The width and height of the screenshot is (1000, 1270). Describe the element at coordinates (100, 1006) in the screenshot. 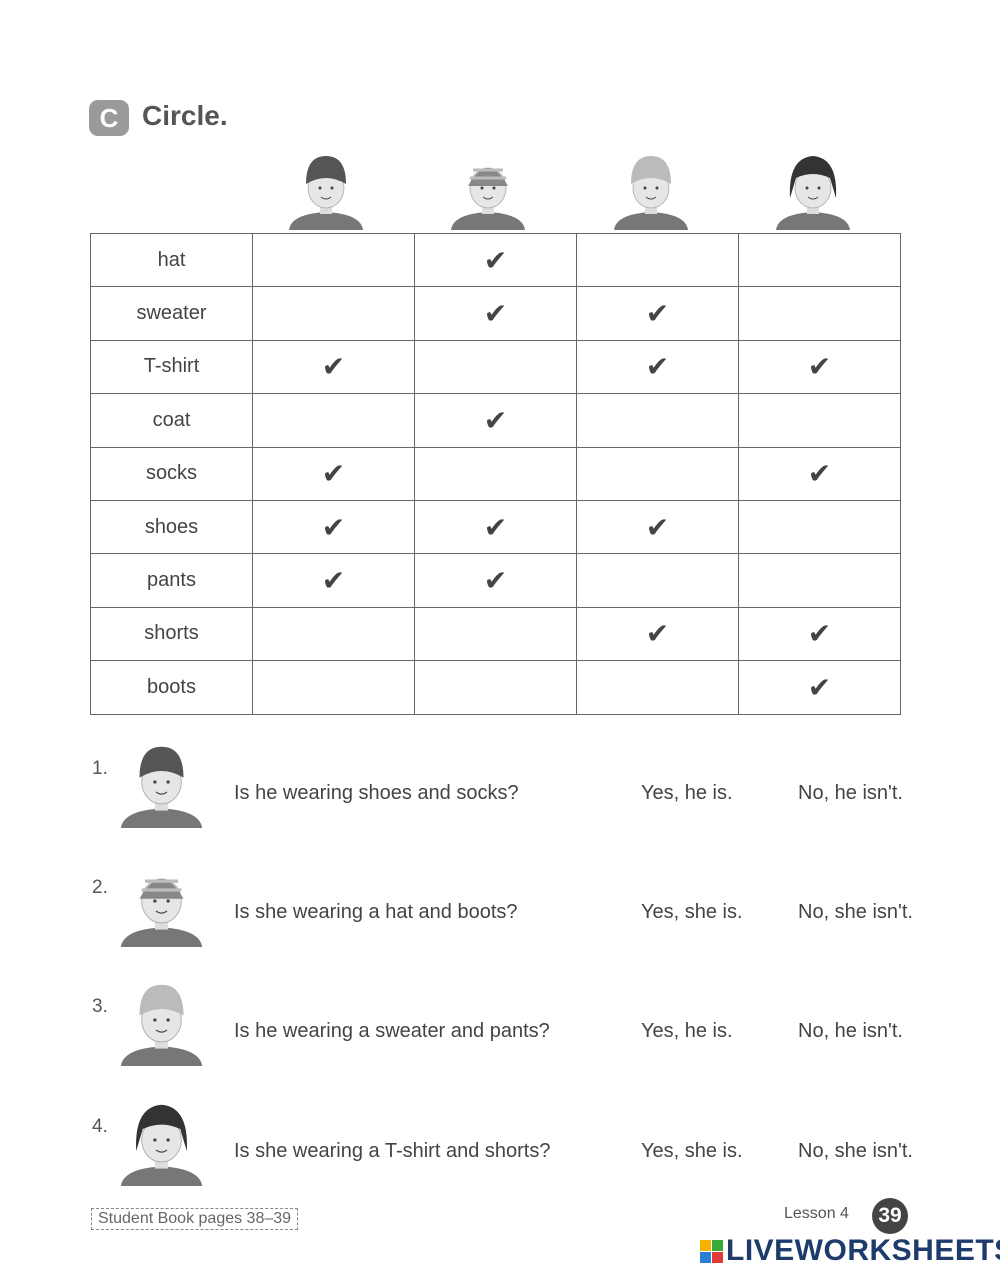

I see `question-number: 3.` at that location.